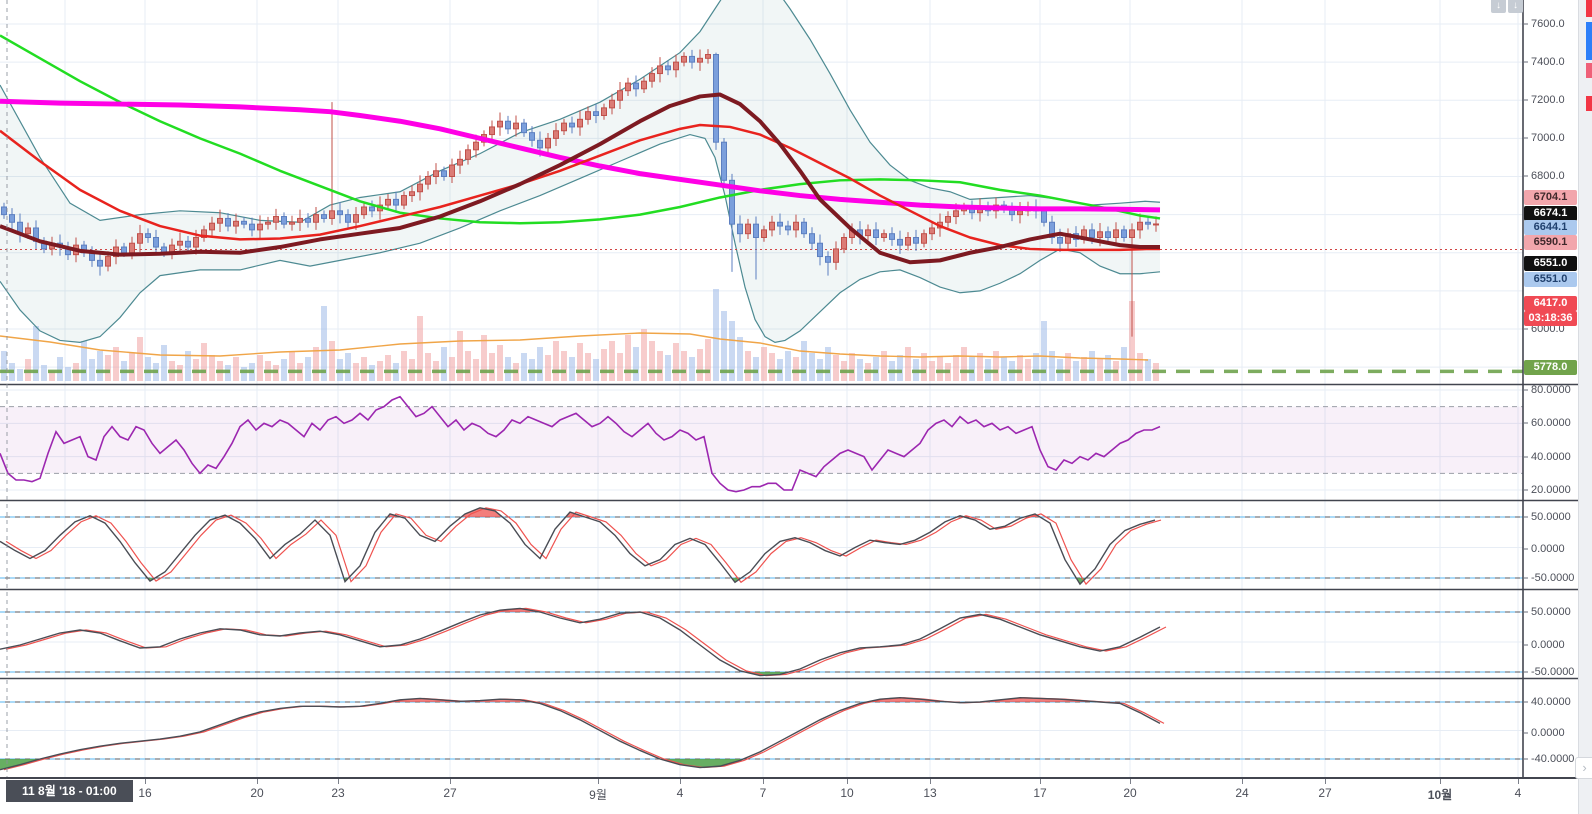 This screenshot has width=1592, height=814. What do you see at coordinates (1242, 793) in the screenshot?
I see `time-tick-label: 24` at bounding box center [1242, 793].